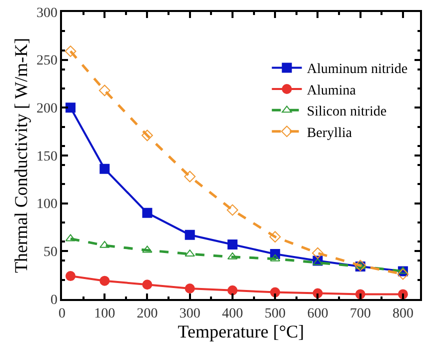  What do you see at coordinates (317, 314) in the screenshot?
I see `x-tick-label: 600` at bounding box center [317, 314].